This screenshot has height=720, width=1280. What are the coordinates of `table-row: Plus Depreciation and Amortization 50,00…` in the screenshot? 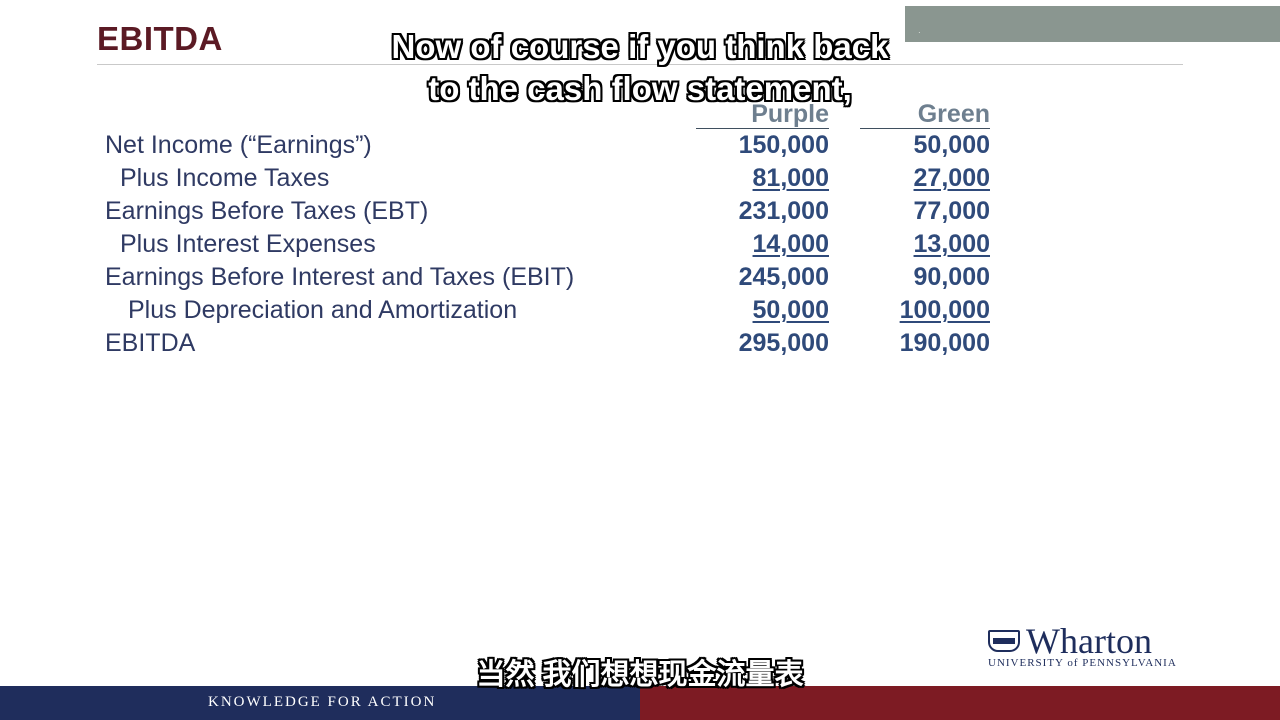 It's located at (640, 312).